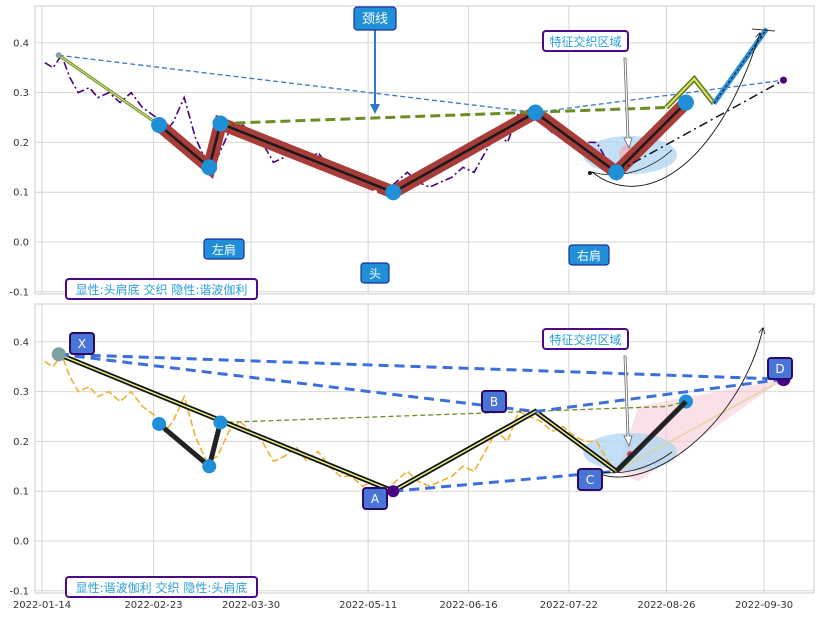 The image size is (822, 617). I want to click on x-tick-label: 2022-07-22, so click(569, 605).